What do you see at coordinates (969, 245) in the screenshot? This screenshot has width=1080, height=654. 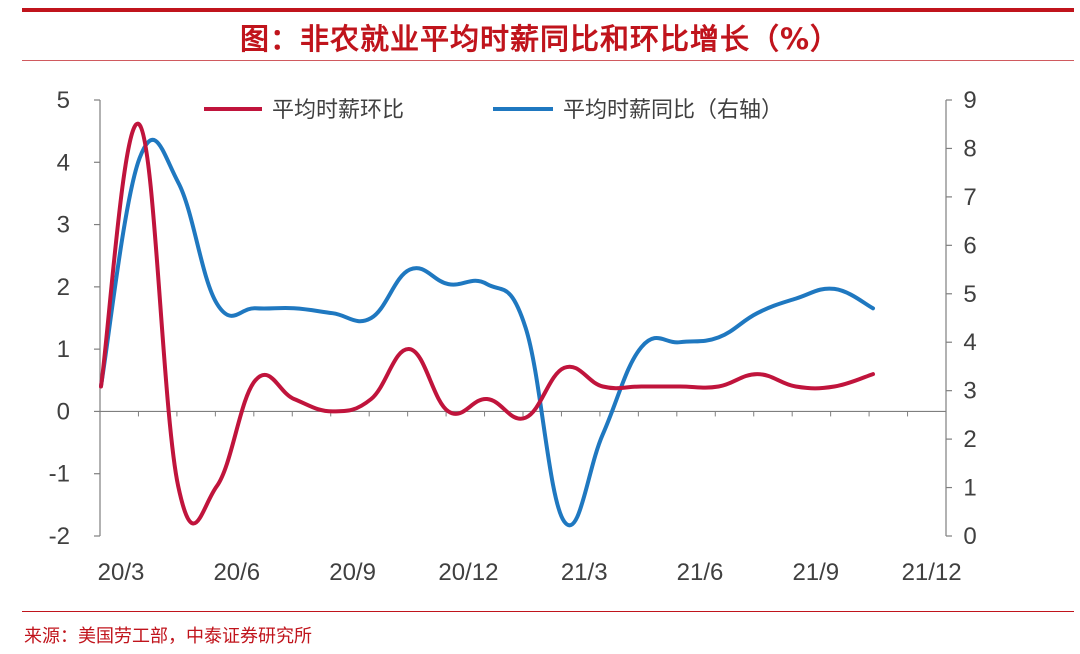 I see `right-tick-label: 6` at bounding box center [969, 245].